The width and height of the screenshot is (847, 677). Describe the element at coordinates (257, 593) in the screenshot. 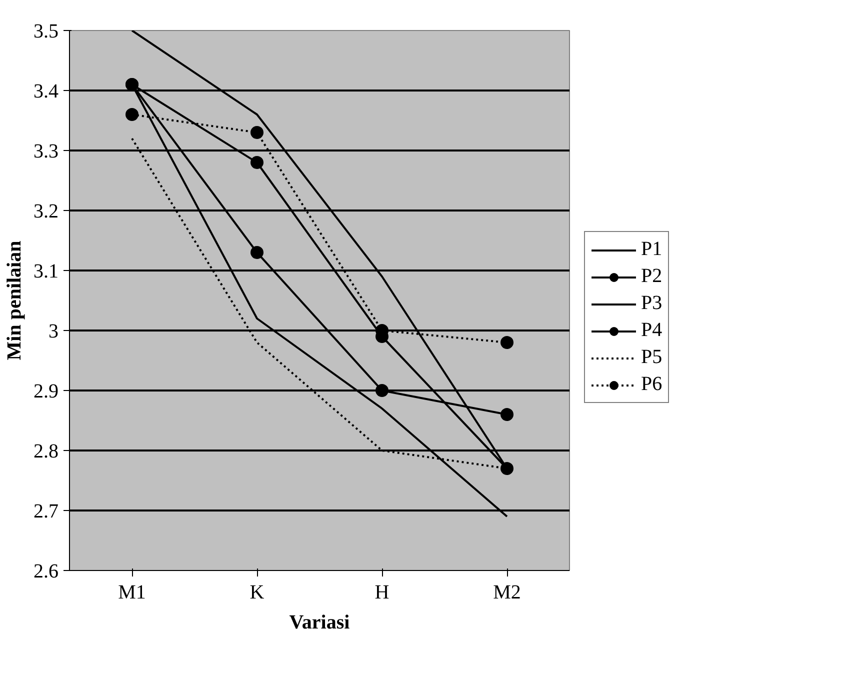

I see `x-tick-label: K` at that location.